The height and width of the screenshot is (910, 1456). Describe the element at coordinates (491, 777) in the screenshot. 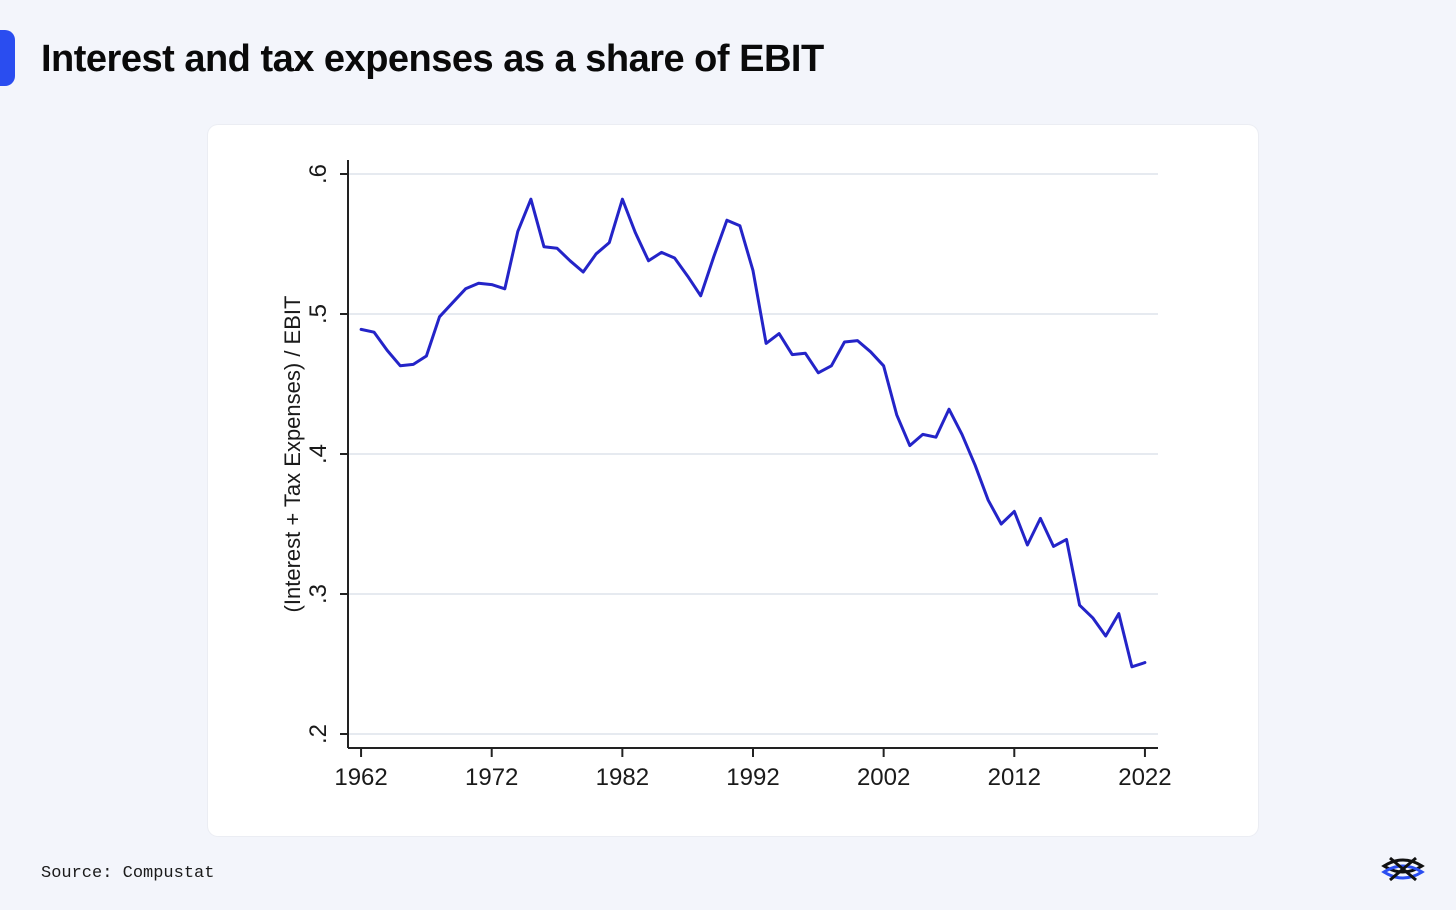

I see `x-tick-label: 1972` at that location.